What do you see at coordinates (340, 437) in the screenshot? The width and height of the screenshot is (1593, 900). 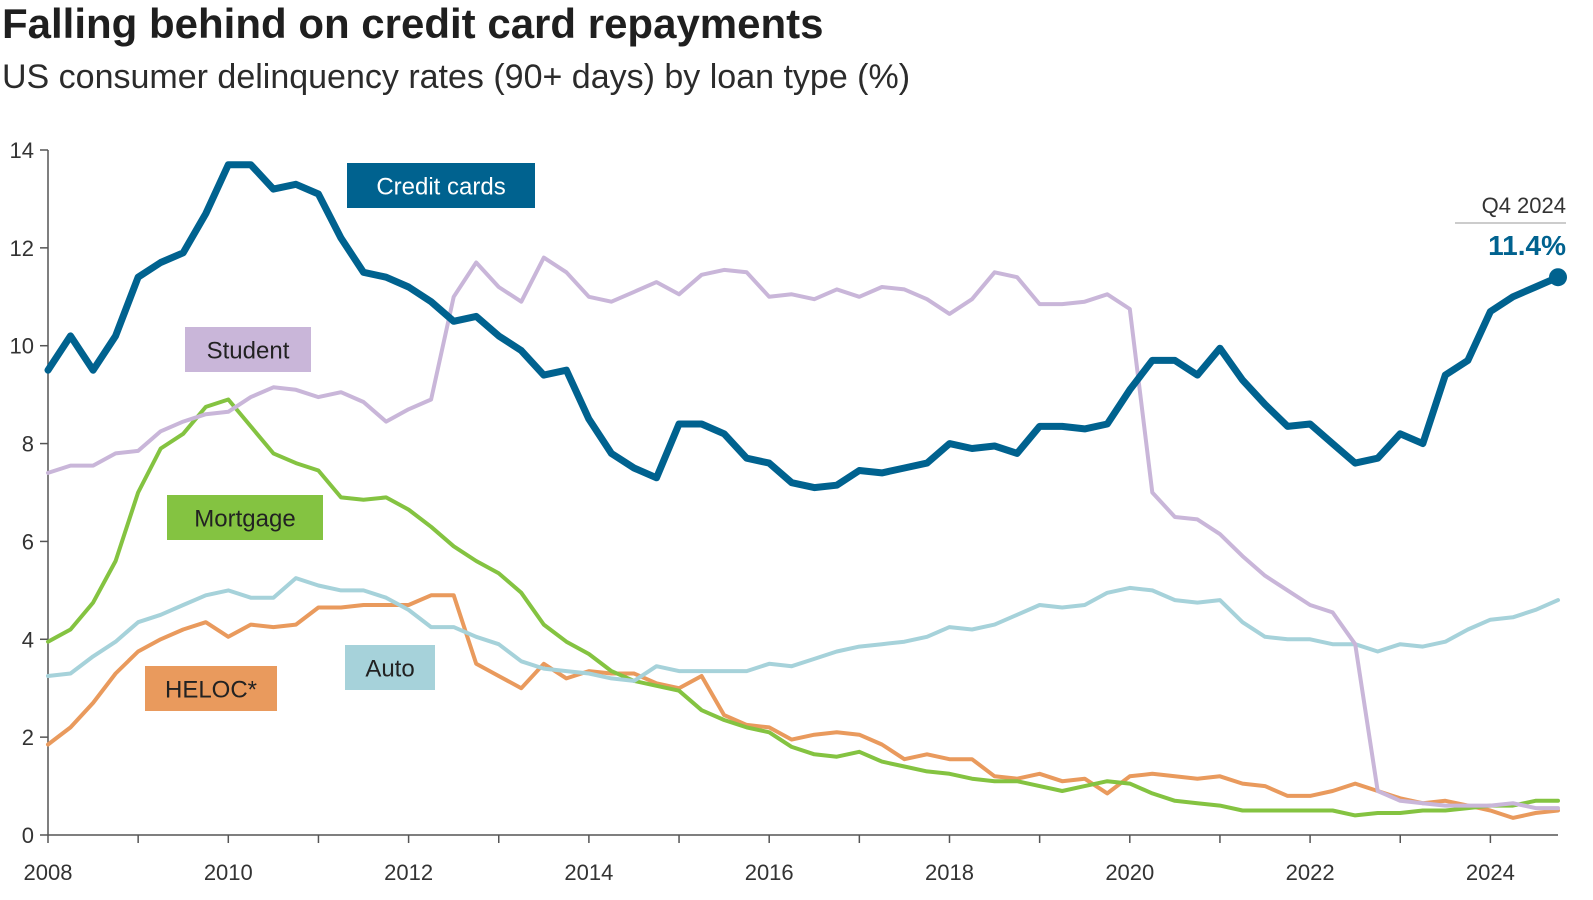 I see `series-labels: Credit cards Student Mortgage HELOC* Auto` at bounding box center [340, 437].